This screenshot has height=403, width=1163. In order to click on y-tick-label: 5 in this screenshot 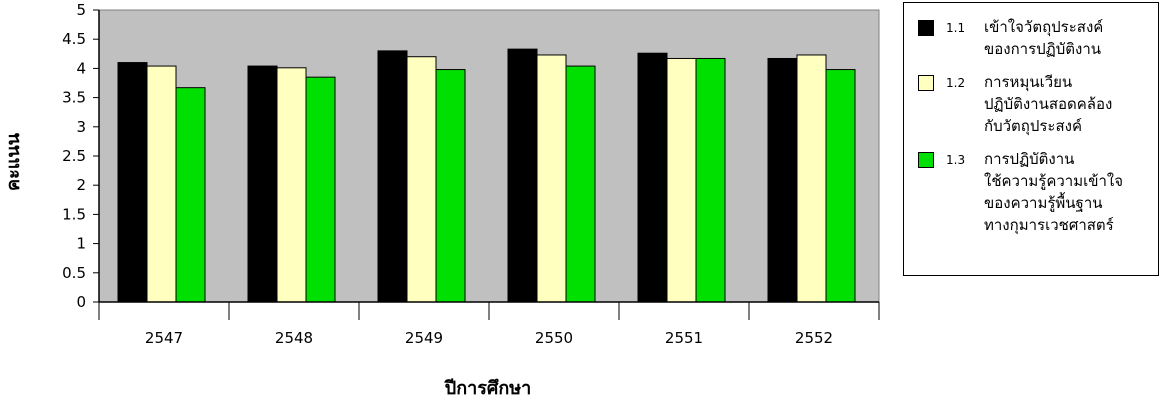, I will do `click(81, 10)`.